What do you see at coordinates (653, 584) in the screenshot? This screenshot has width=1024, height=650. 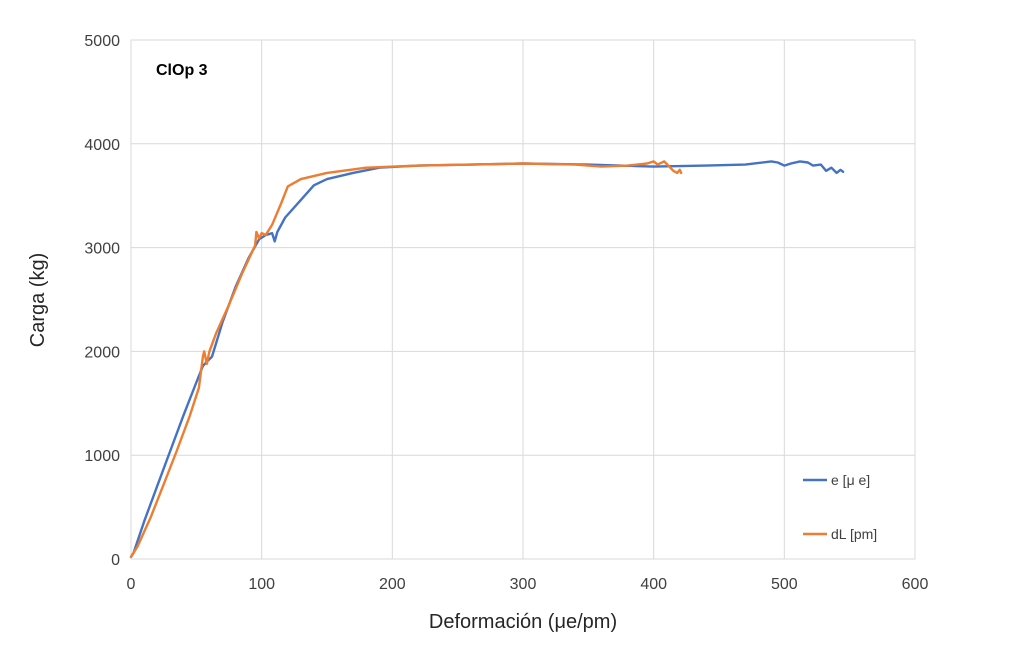 I see `x-tick-label: 400` at bounding box center [653, 584].